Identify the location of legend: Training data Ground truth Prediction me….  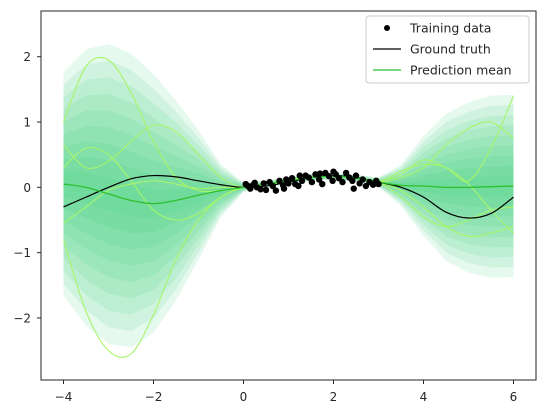
(447, 49).